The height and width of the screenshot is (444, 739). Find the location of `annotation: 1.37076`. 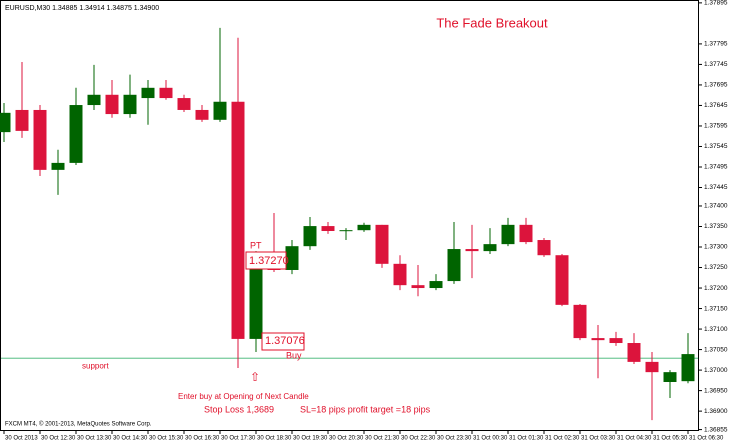

annotation: 1.37076 is located at coordinates (285, 341).